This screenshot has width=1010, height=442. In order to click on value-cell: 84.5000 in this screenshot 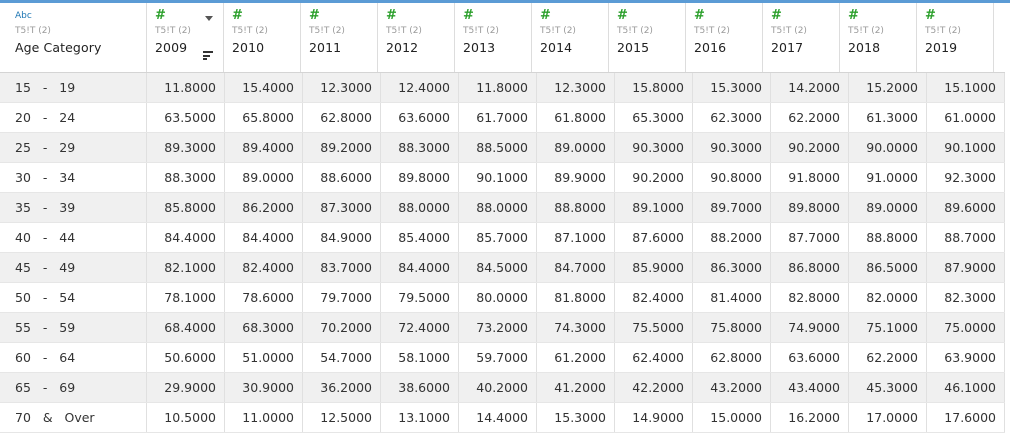, I will do `click(498, 267)`.